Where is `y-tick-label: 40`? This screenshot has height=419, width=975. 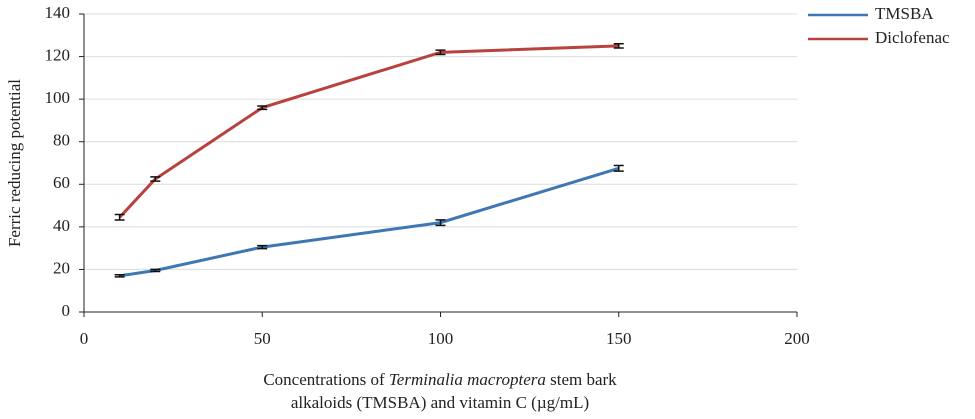
y-tick-label: 40 is located at coordinates (61, 225).